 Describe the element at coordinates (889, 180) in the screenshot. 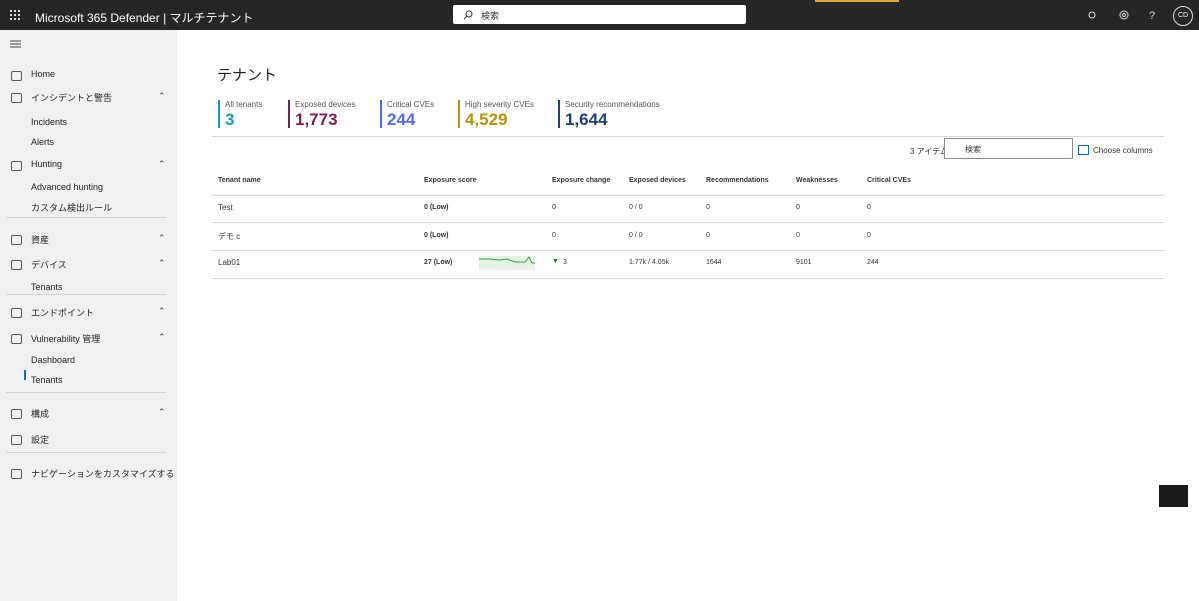

I see `column-header: Critical CVEs` at that location.